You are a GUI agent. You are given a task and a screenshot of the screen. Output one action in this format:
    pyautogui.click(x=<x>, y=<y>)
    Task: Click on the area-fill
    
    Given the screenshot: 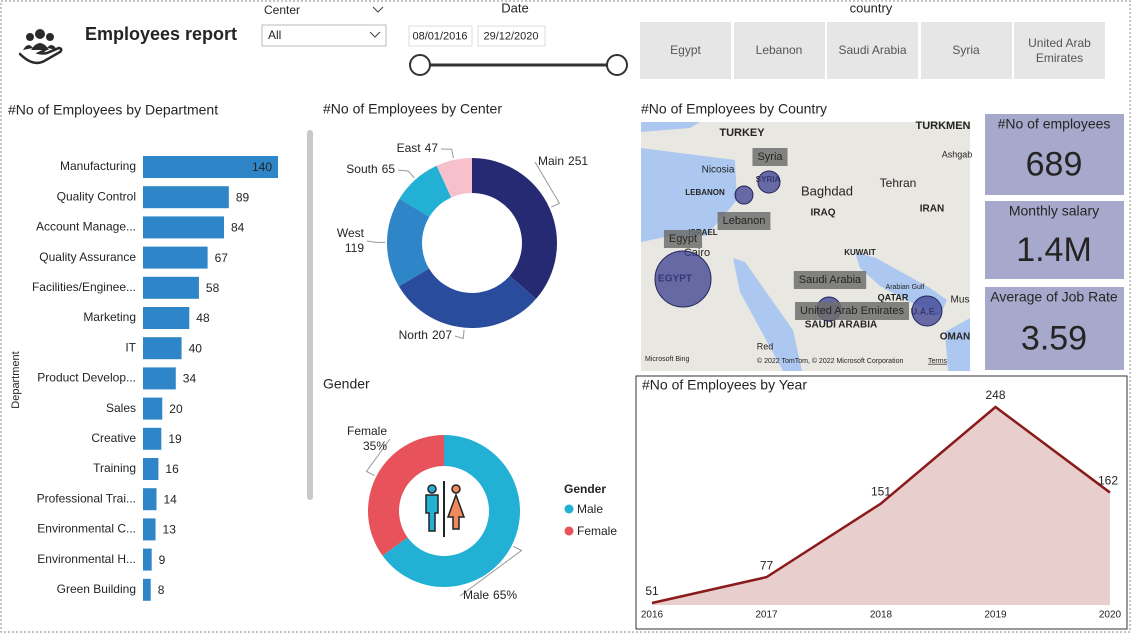 What is the action you would take?
    pyautogui.click(x=881, y=506)
    